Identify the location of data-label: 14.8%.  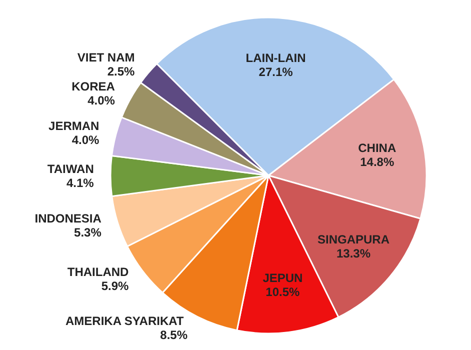
(377, 161).